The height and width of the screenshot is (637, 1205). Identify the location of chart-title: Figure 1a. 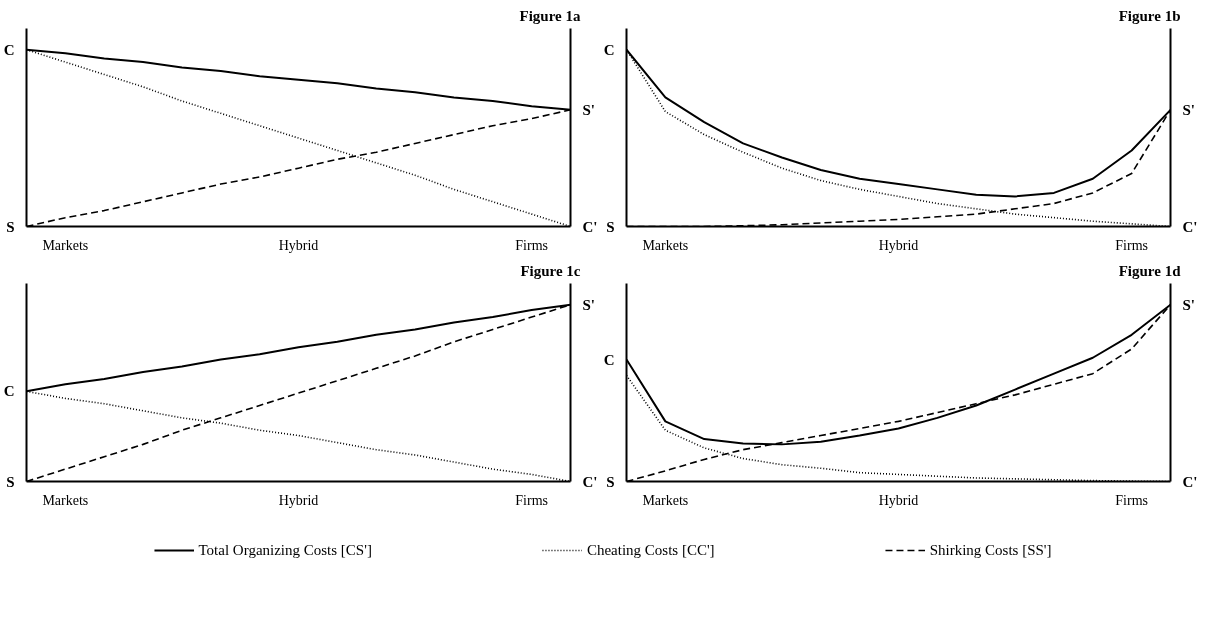
(550, 15).